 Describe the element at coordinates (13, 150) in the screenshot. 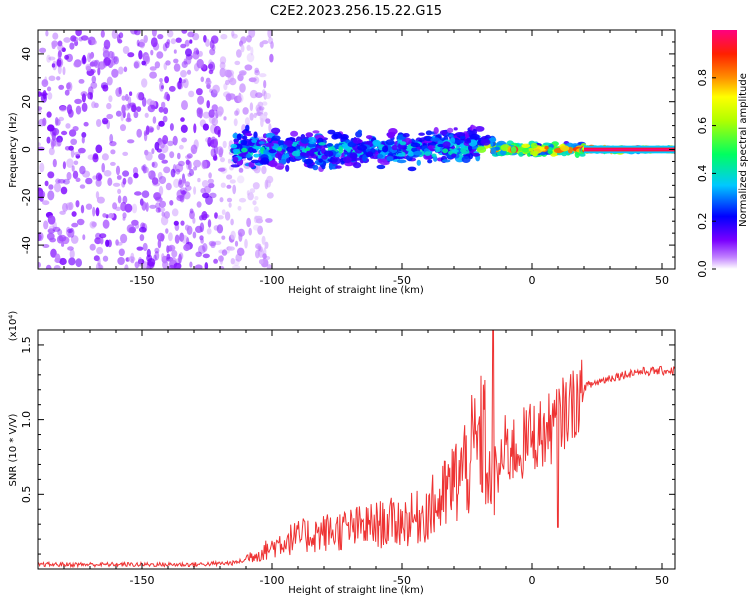

I see `spectrogram-y-label: Frequency (Hz)` at that location.